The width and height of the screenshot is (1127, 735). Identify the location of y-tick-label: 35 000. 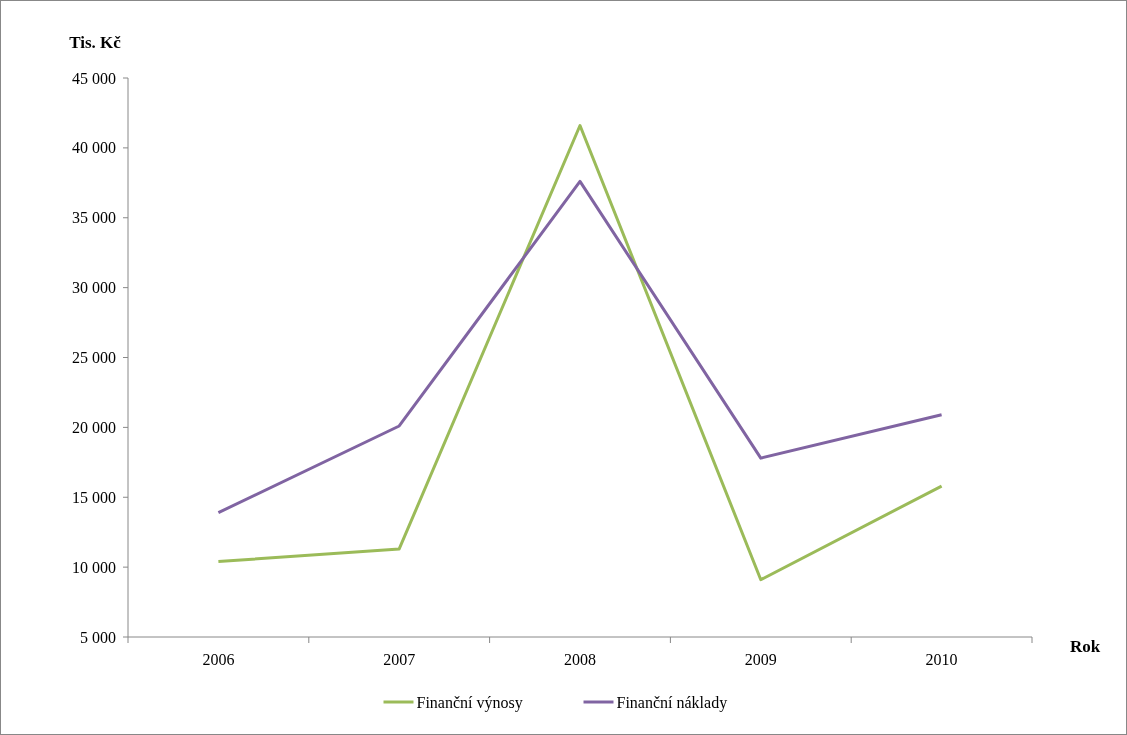
(94, 218).